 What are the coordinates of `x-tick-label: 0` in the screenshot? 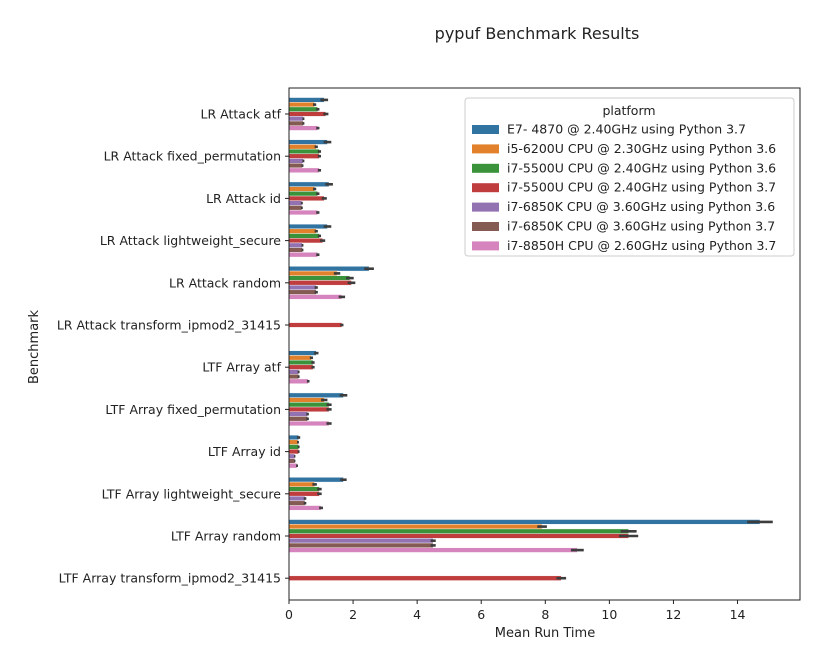 It's located at (289, 614).